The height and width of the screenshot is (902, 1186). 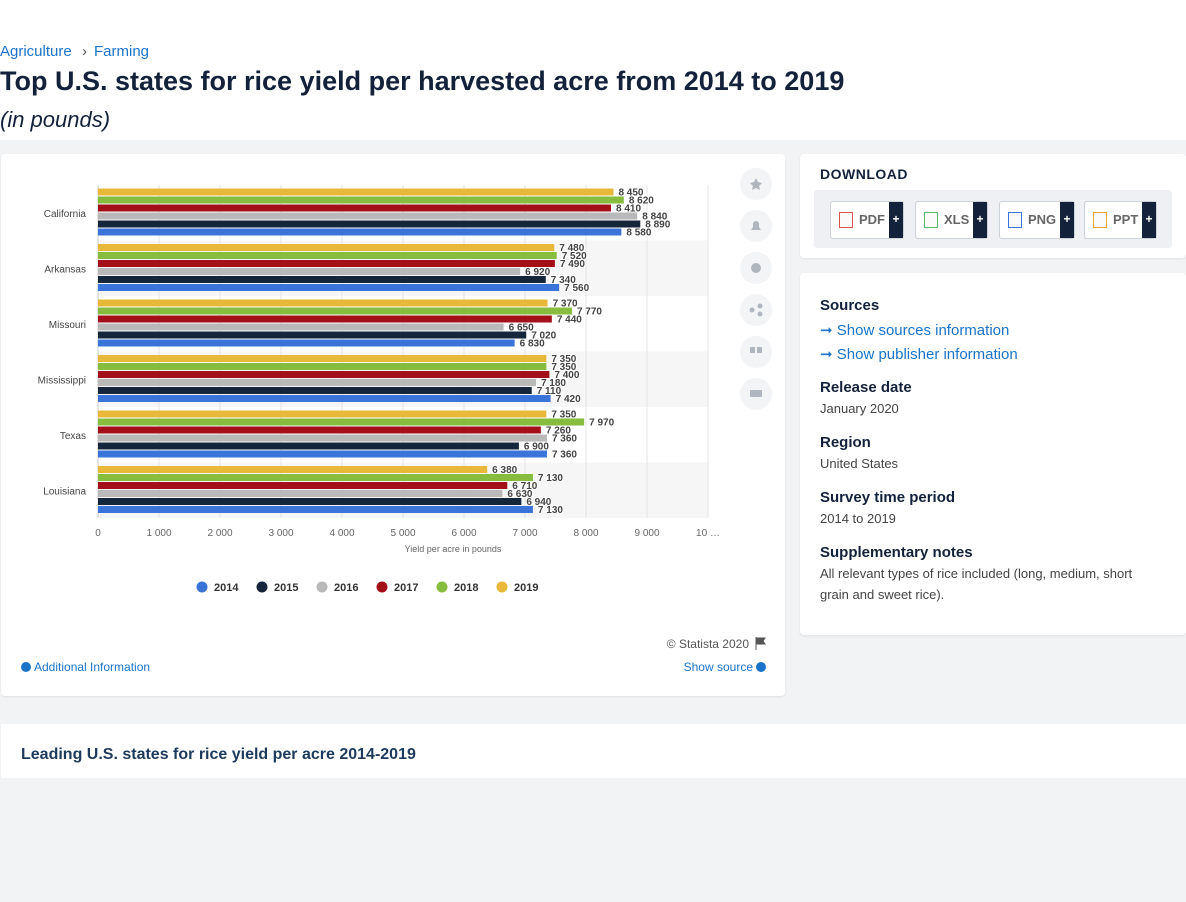 I want to click on publisher-link: ➞ Show publisher information, so click(x=919, y=354).